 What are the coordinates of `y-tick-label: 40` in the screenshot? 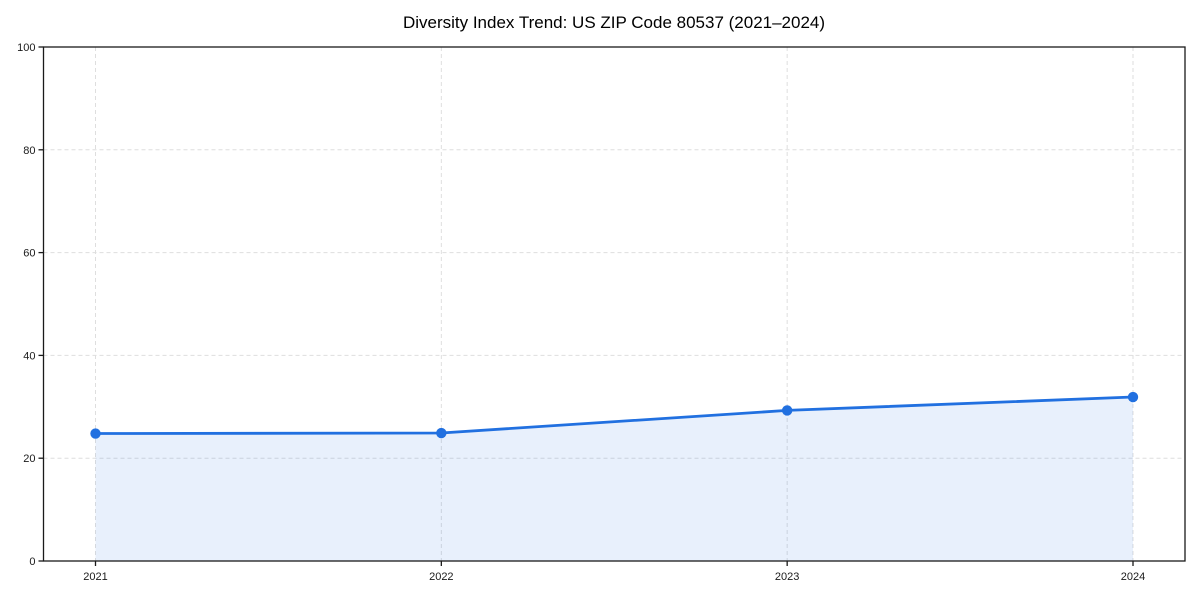 It's located at (29, 356).